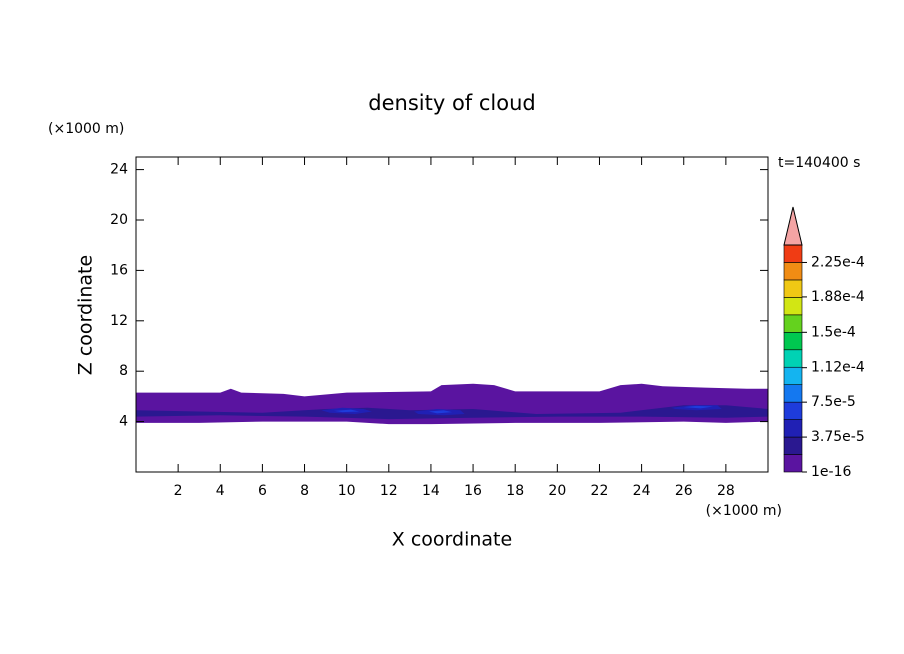  I want to click on x-tick-label: 18, so click(515, 491).